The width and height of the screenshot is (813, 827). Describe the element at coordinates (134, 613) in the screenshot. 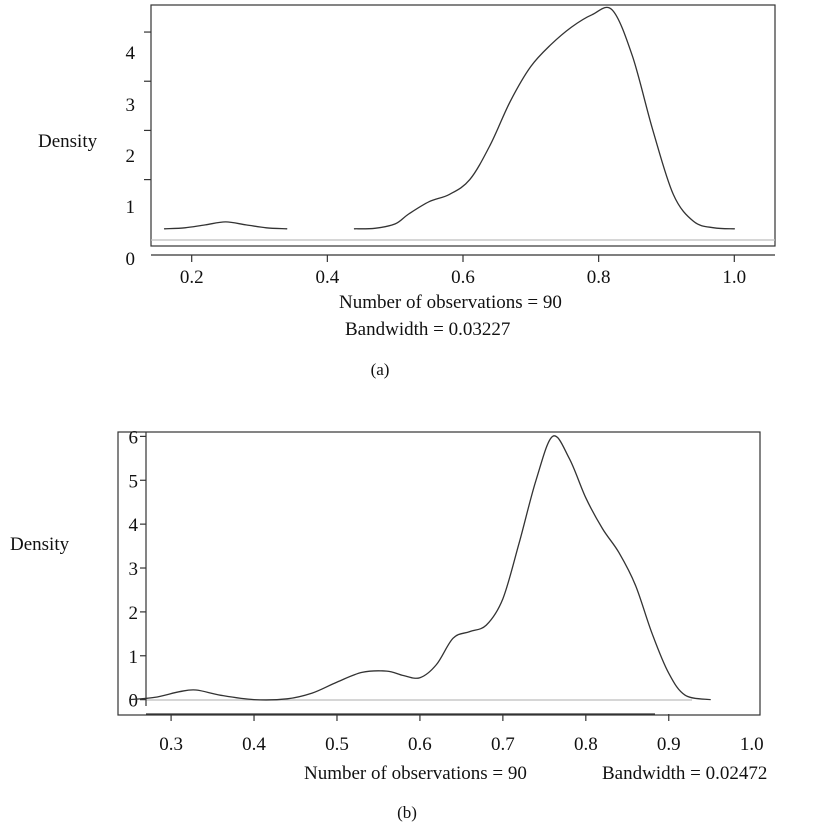

I see `chart-b-y-tick-label: 2` at that location.